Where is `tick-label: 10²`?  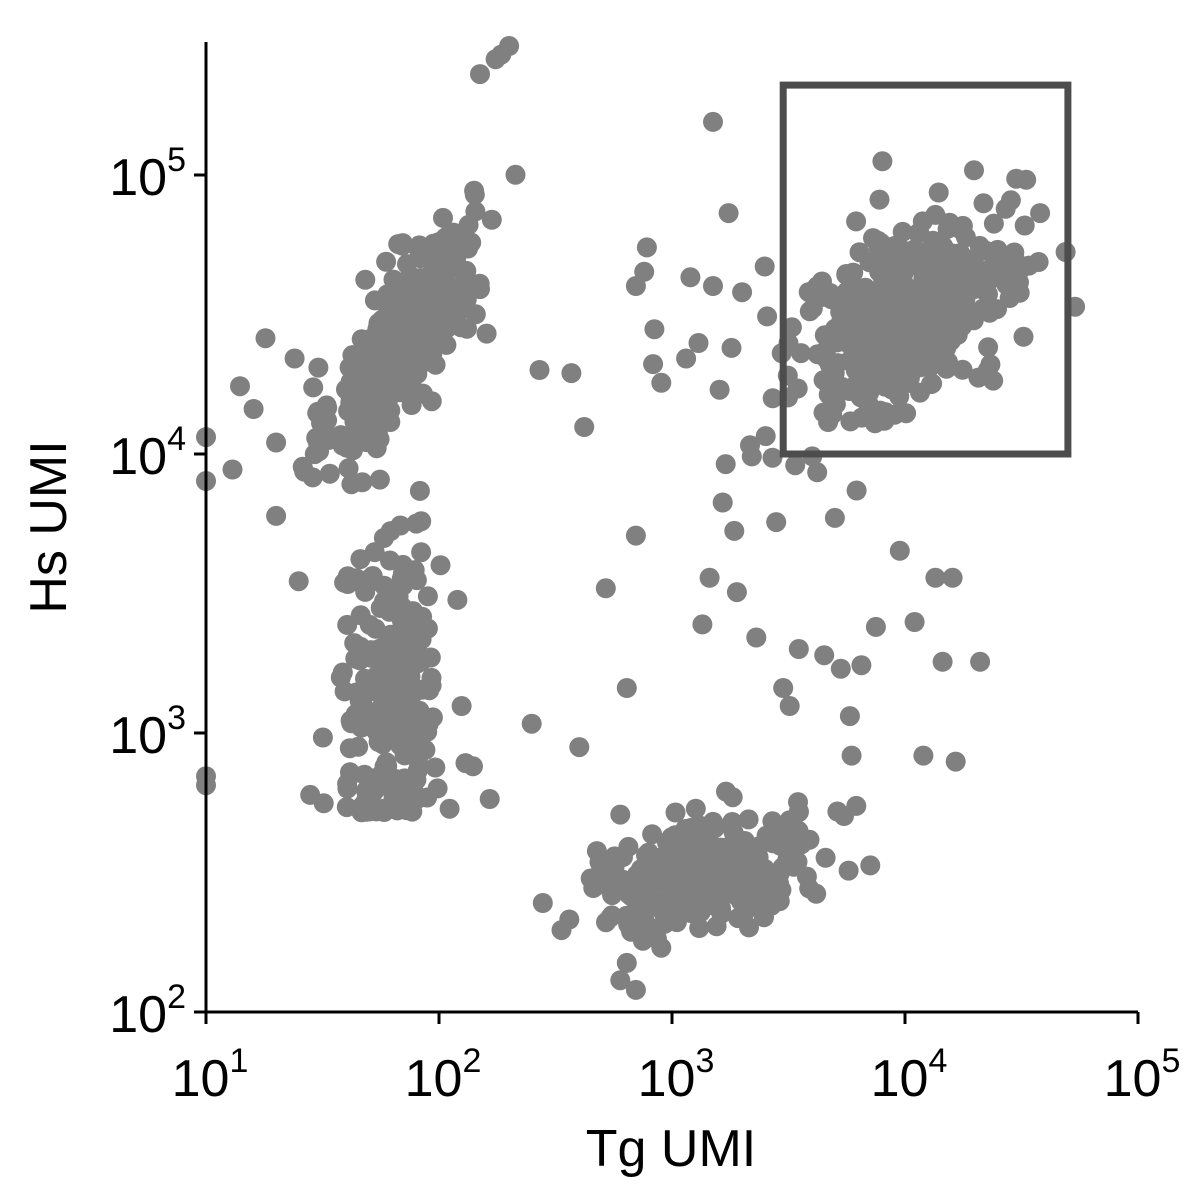 tick-label: 10² is located at coordinates (147, 1011).